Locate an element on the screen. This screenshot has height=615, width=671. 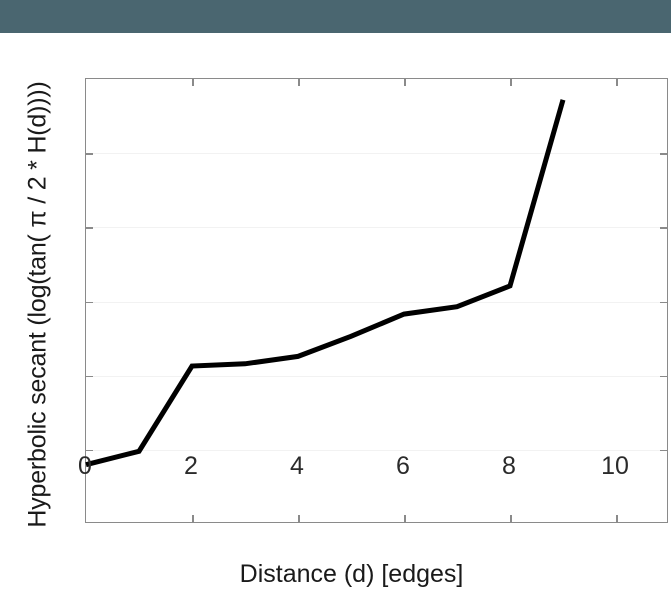
x-axis-title: Distance (d) [edges] is located at coordinates (351, 574).